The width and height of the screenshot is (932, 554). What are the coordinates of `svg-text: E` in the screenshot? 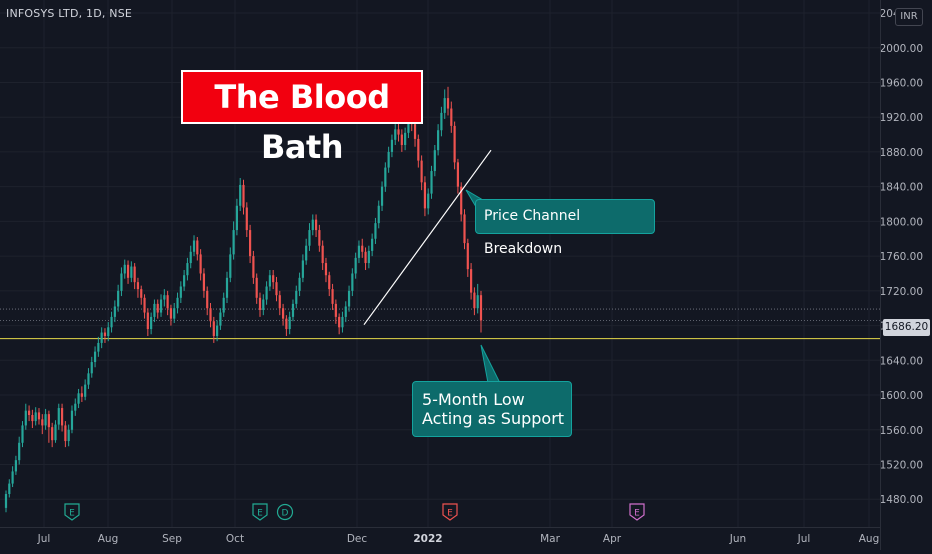 It's located at (72, 514).